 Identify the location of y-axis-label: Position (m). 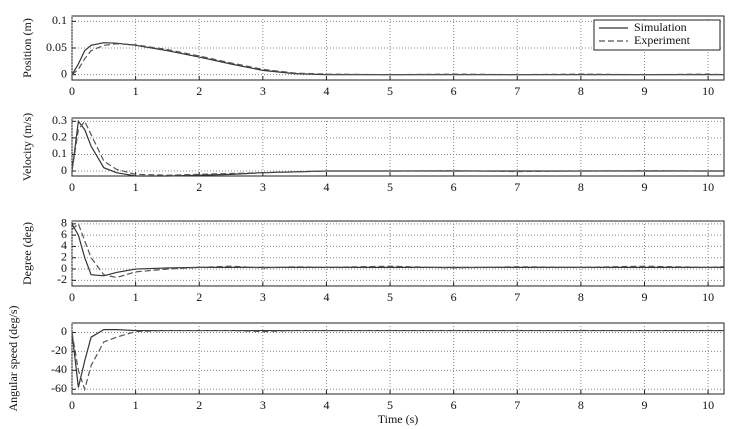
(27, 48).